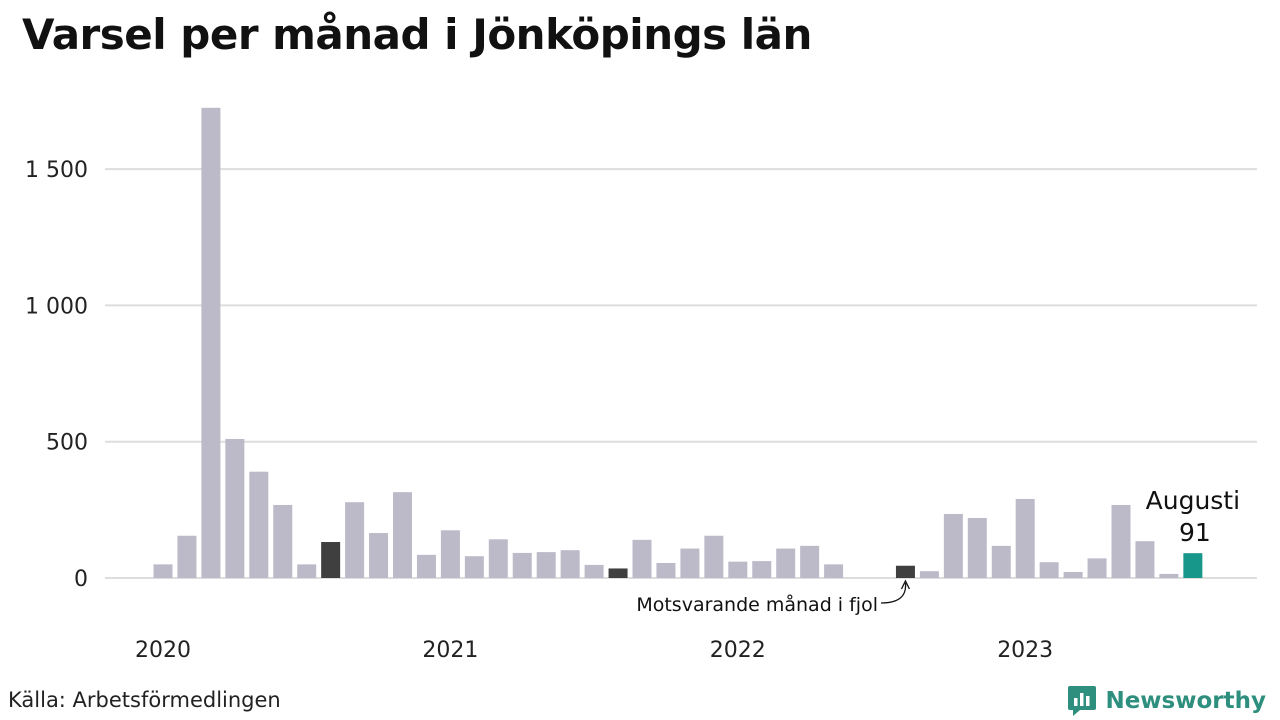 Image resolution: width=1280 pixels, height=720 pixels. What do you see at coordinates (738, 650) in the screenshot?
I see `x-tick-label: 2022` at bounding box center [738, 650].